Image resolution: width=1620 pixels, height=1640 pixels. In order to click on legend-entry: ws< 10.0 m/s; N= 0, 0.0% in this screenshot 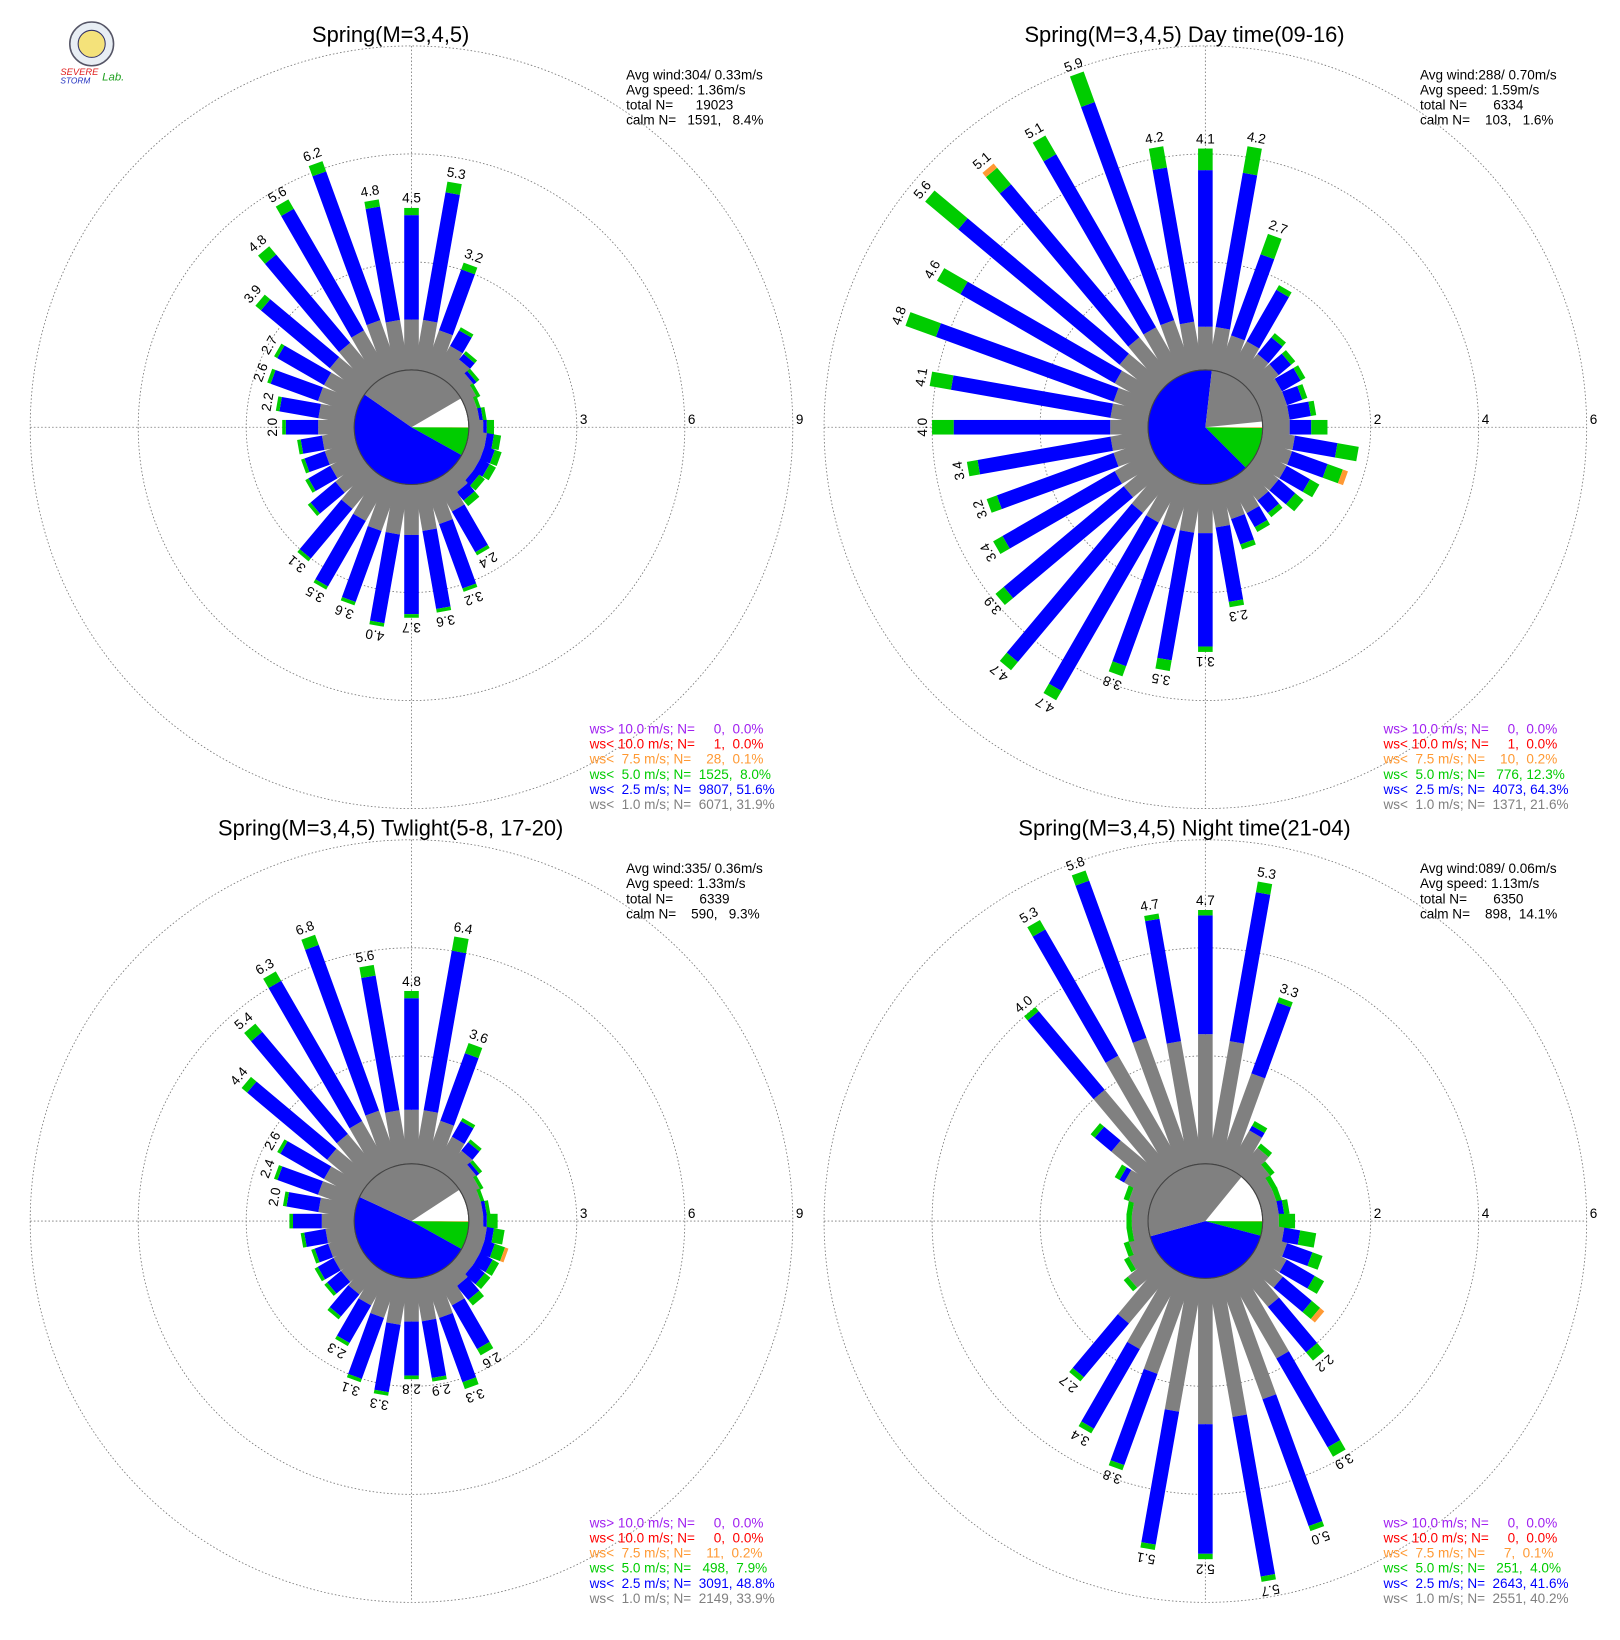, I will do `click(1470, 1537)`.